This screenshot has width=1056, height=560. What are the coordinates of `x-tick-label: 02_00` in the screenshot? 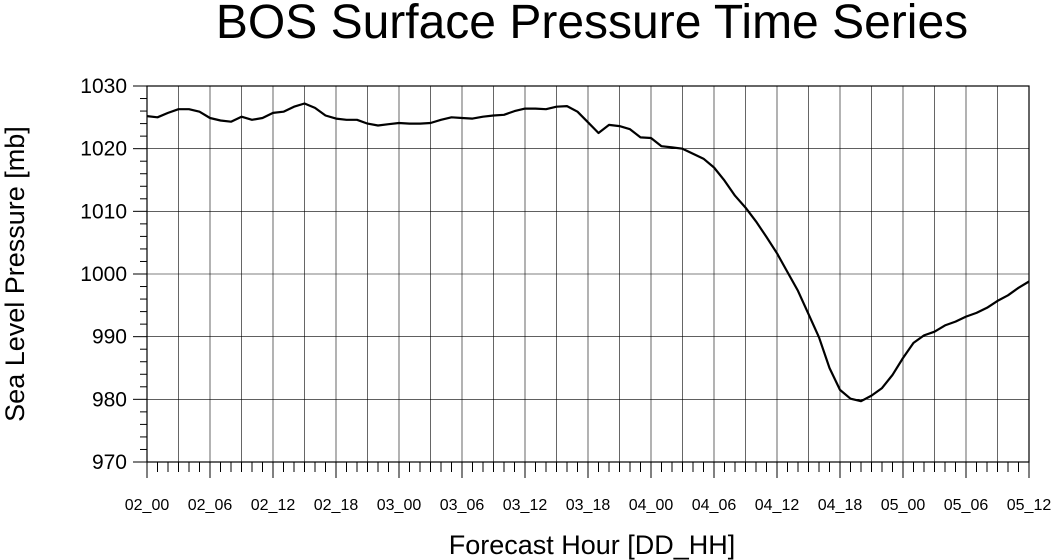 It's located at (147, 505).